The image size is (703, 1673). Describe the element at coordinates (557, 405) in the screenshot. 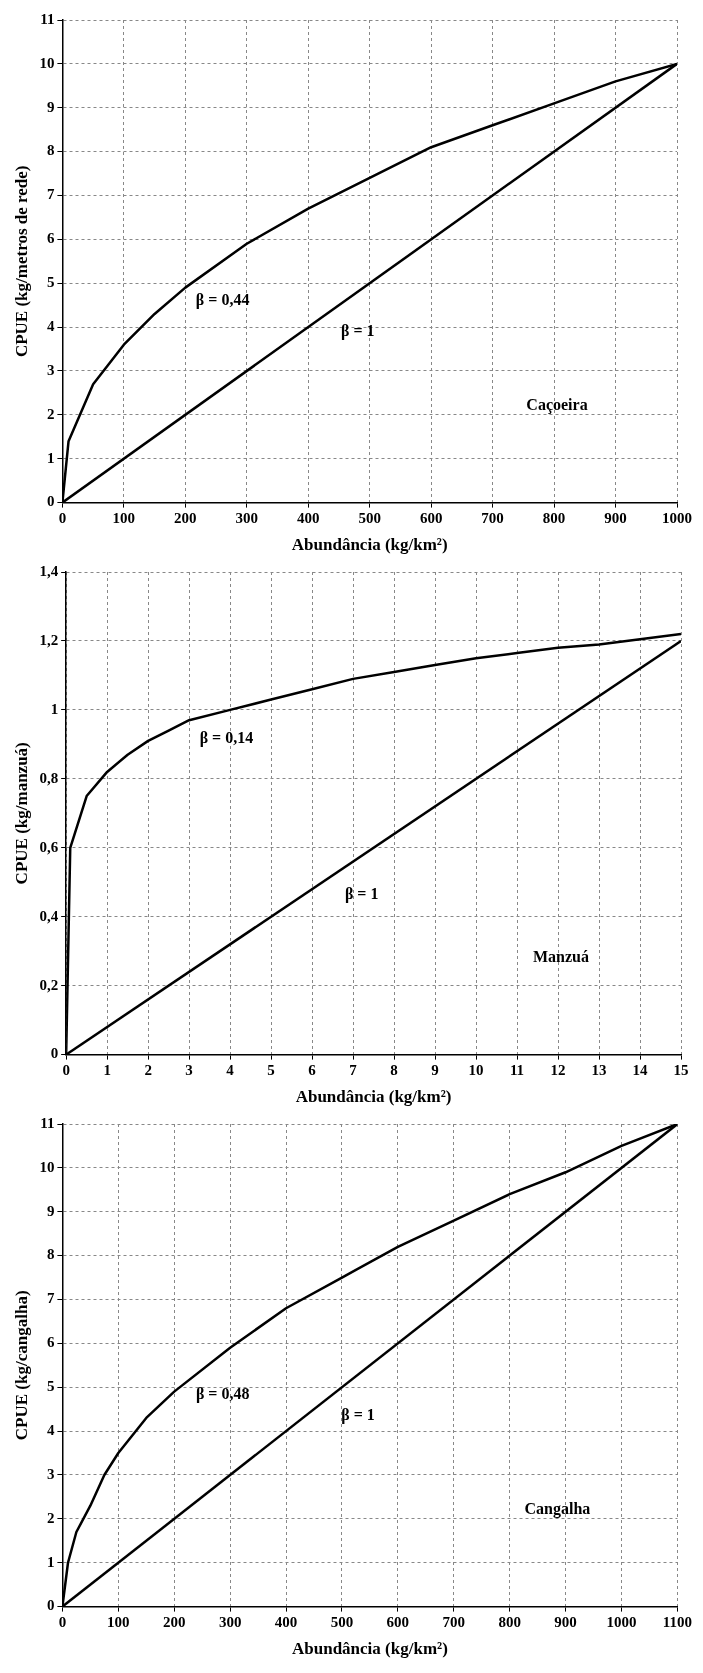

I see `annotation: Caçoeira` at that location.